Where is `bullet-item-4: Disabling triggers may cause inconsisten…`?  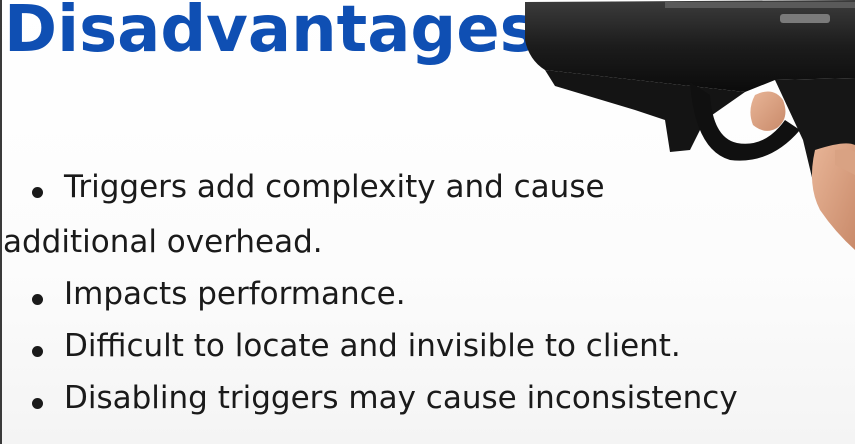
bullet-item-4: Disabling triggers may cause inconsisten… is located at coordinates (401, 398).